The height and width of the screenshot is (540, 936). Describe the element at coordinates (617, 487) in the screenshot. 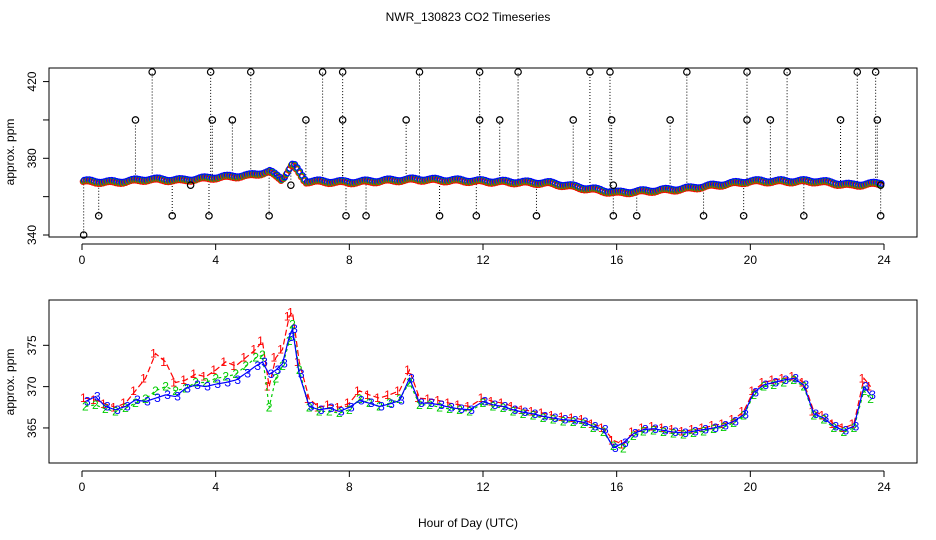

I see `bottom-x-tick-label: 16` at that location.